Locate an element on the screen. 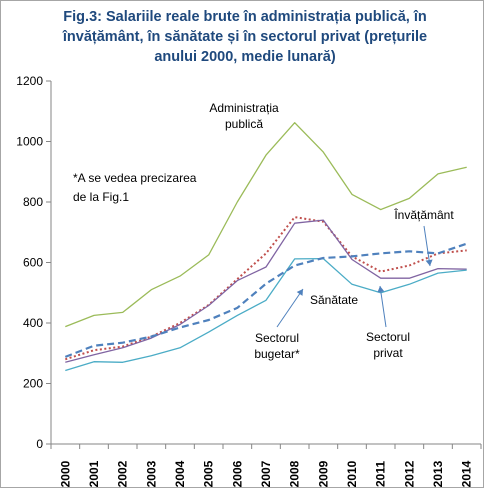 The width and height of the screenshot is (488, 492). x-tick-label: 2003 is located at coordinates (151, 473).